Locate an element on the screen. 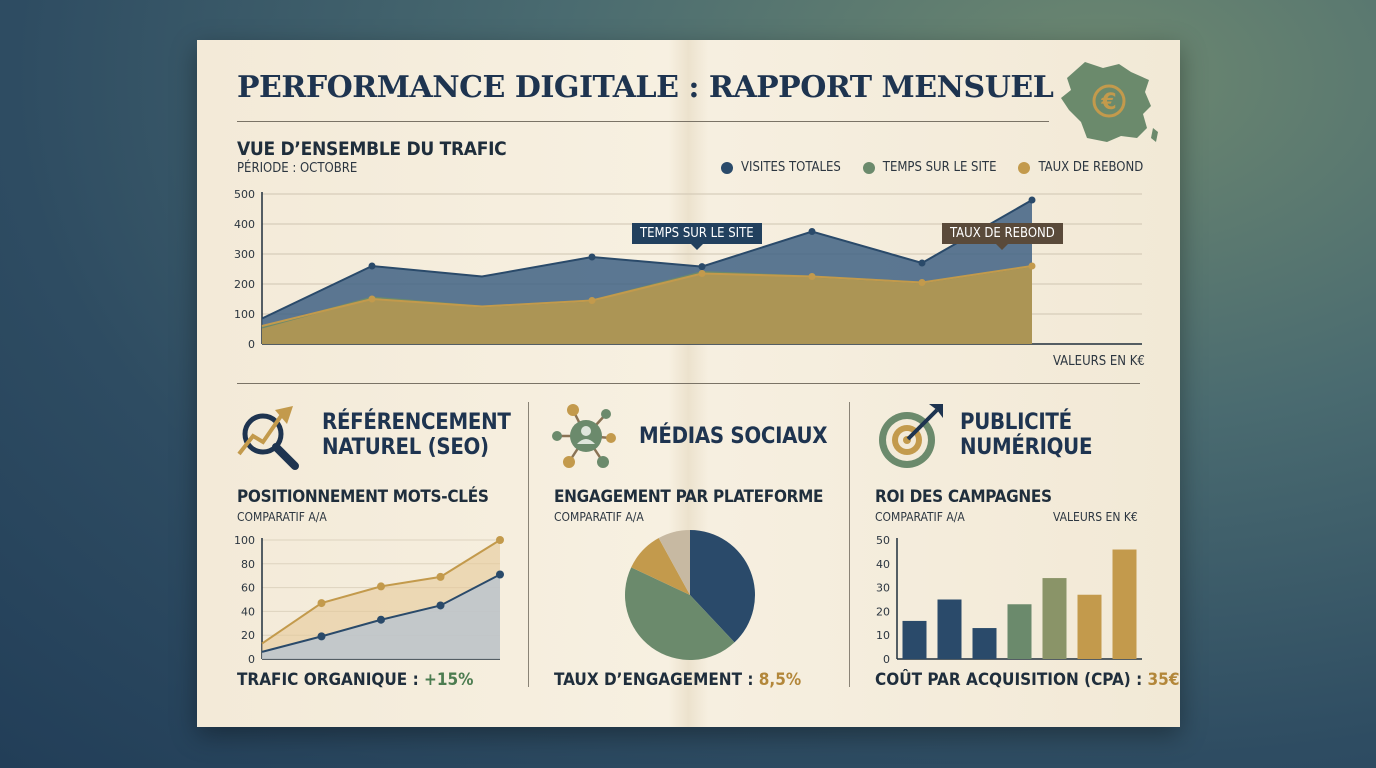 Image resolution: width=1376 pixels, height=768 pixels. seo-tick-label: 0 is located at coordinates (251, 659).